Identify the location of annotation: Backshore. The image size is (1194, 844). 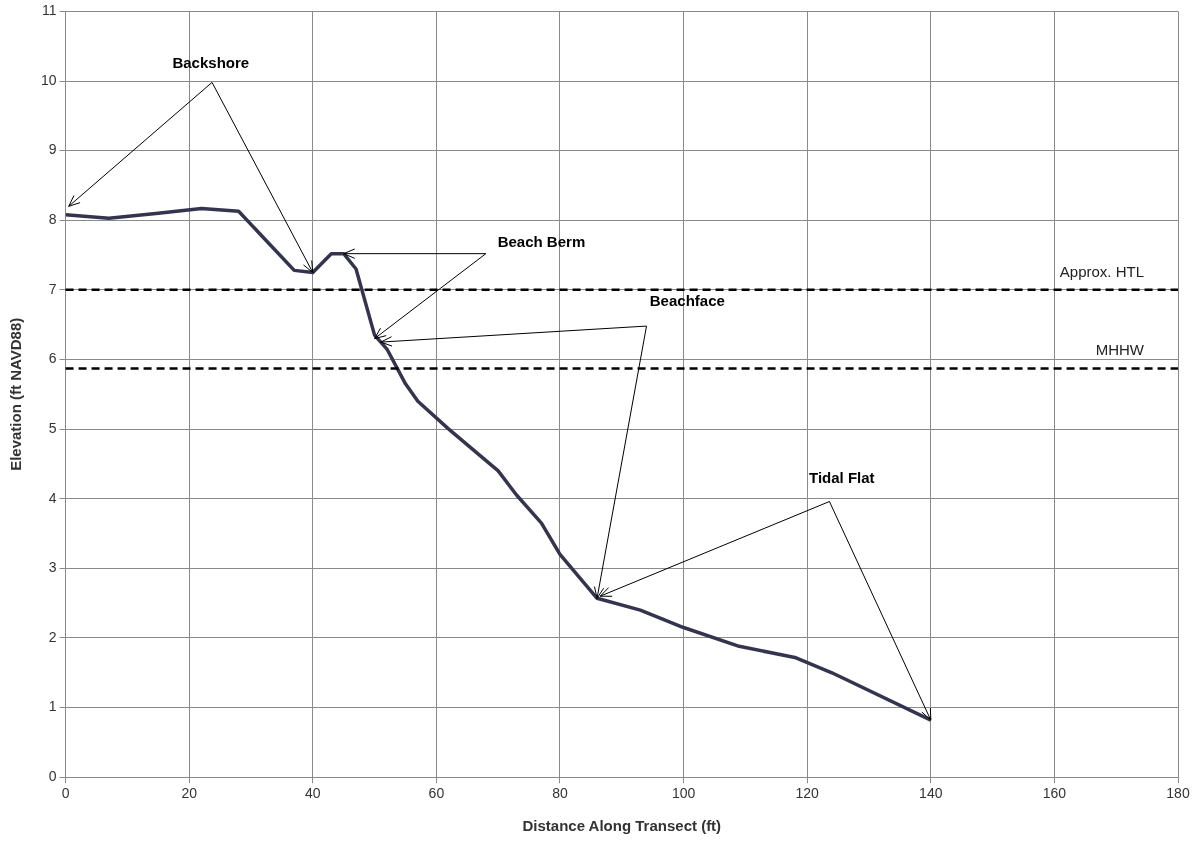
(211, 62).